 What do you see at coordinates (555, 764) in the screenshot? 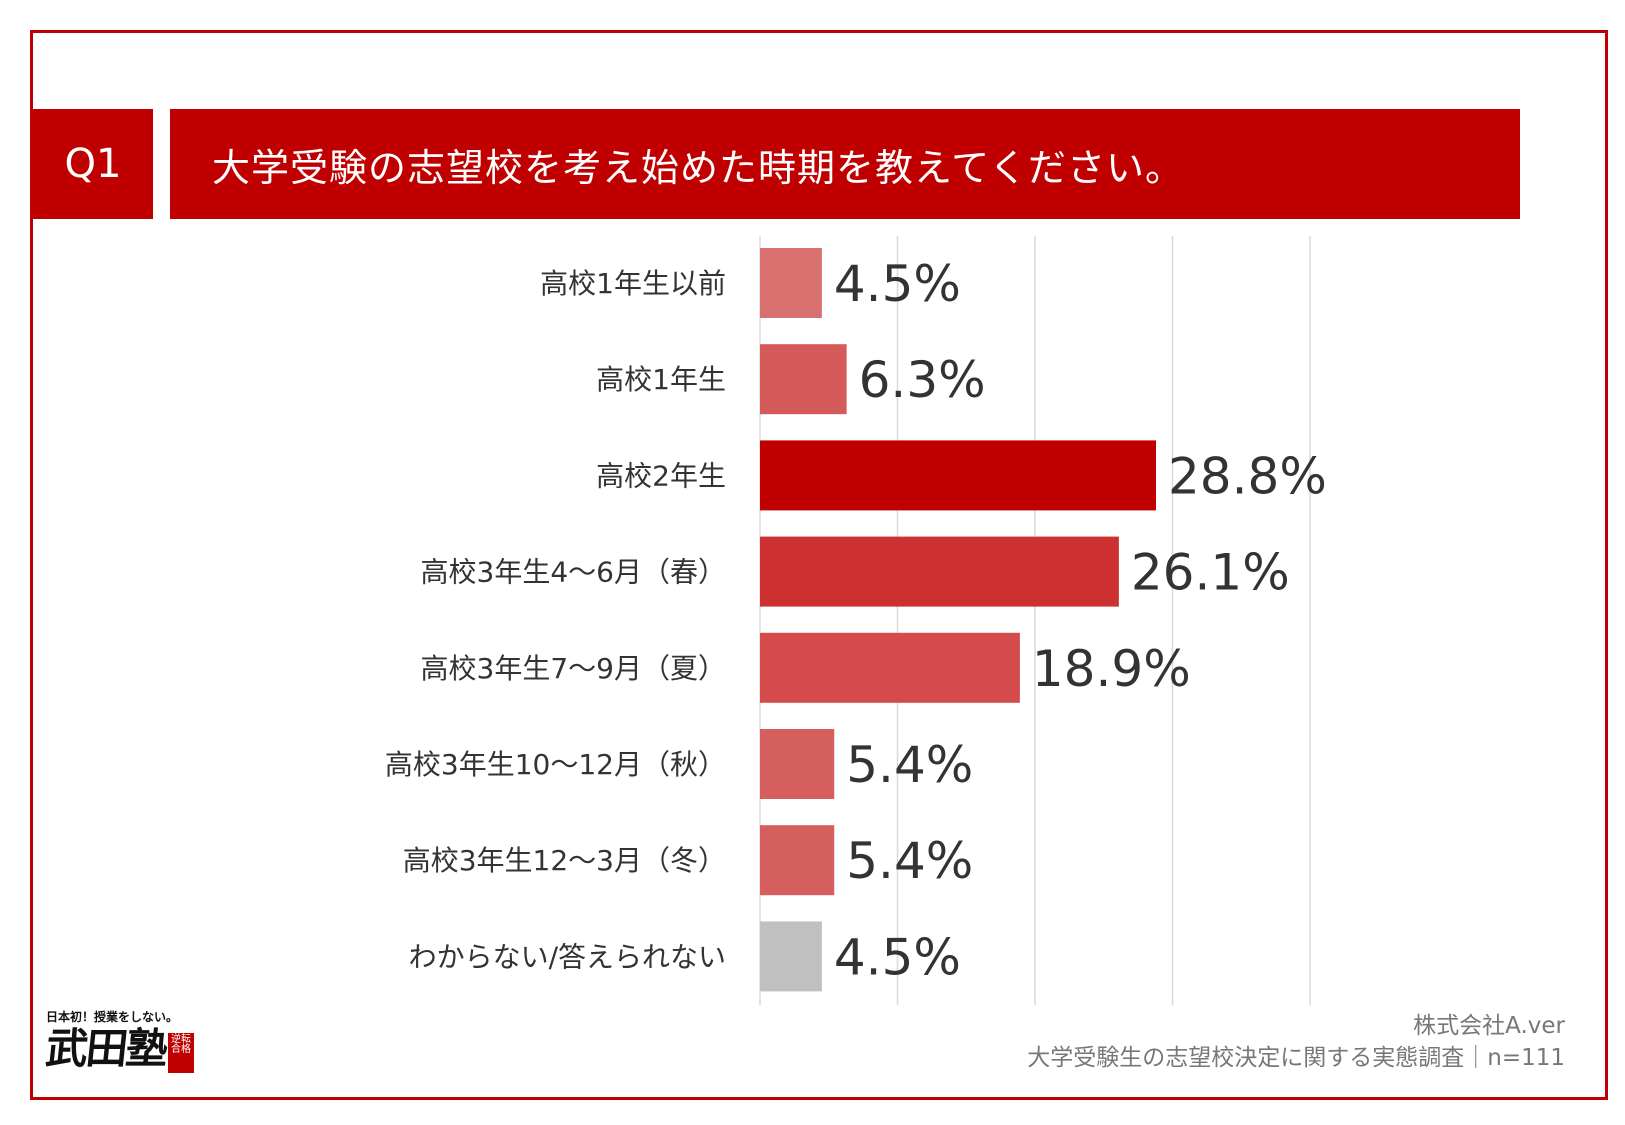
I see `category-label: 高校3年生10〜12月（秋）` at bounding box center [555, 764].